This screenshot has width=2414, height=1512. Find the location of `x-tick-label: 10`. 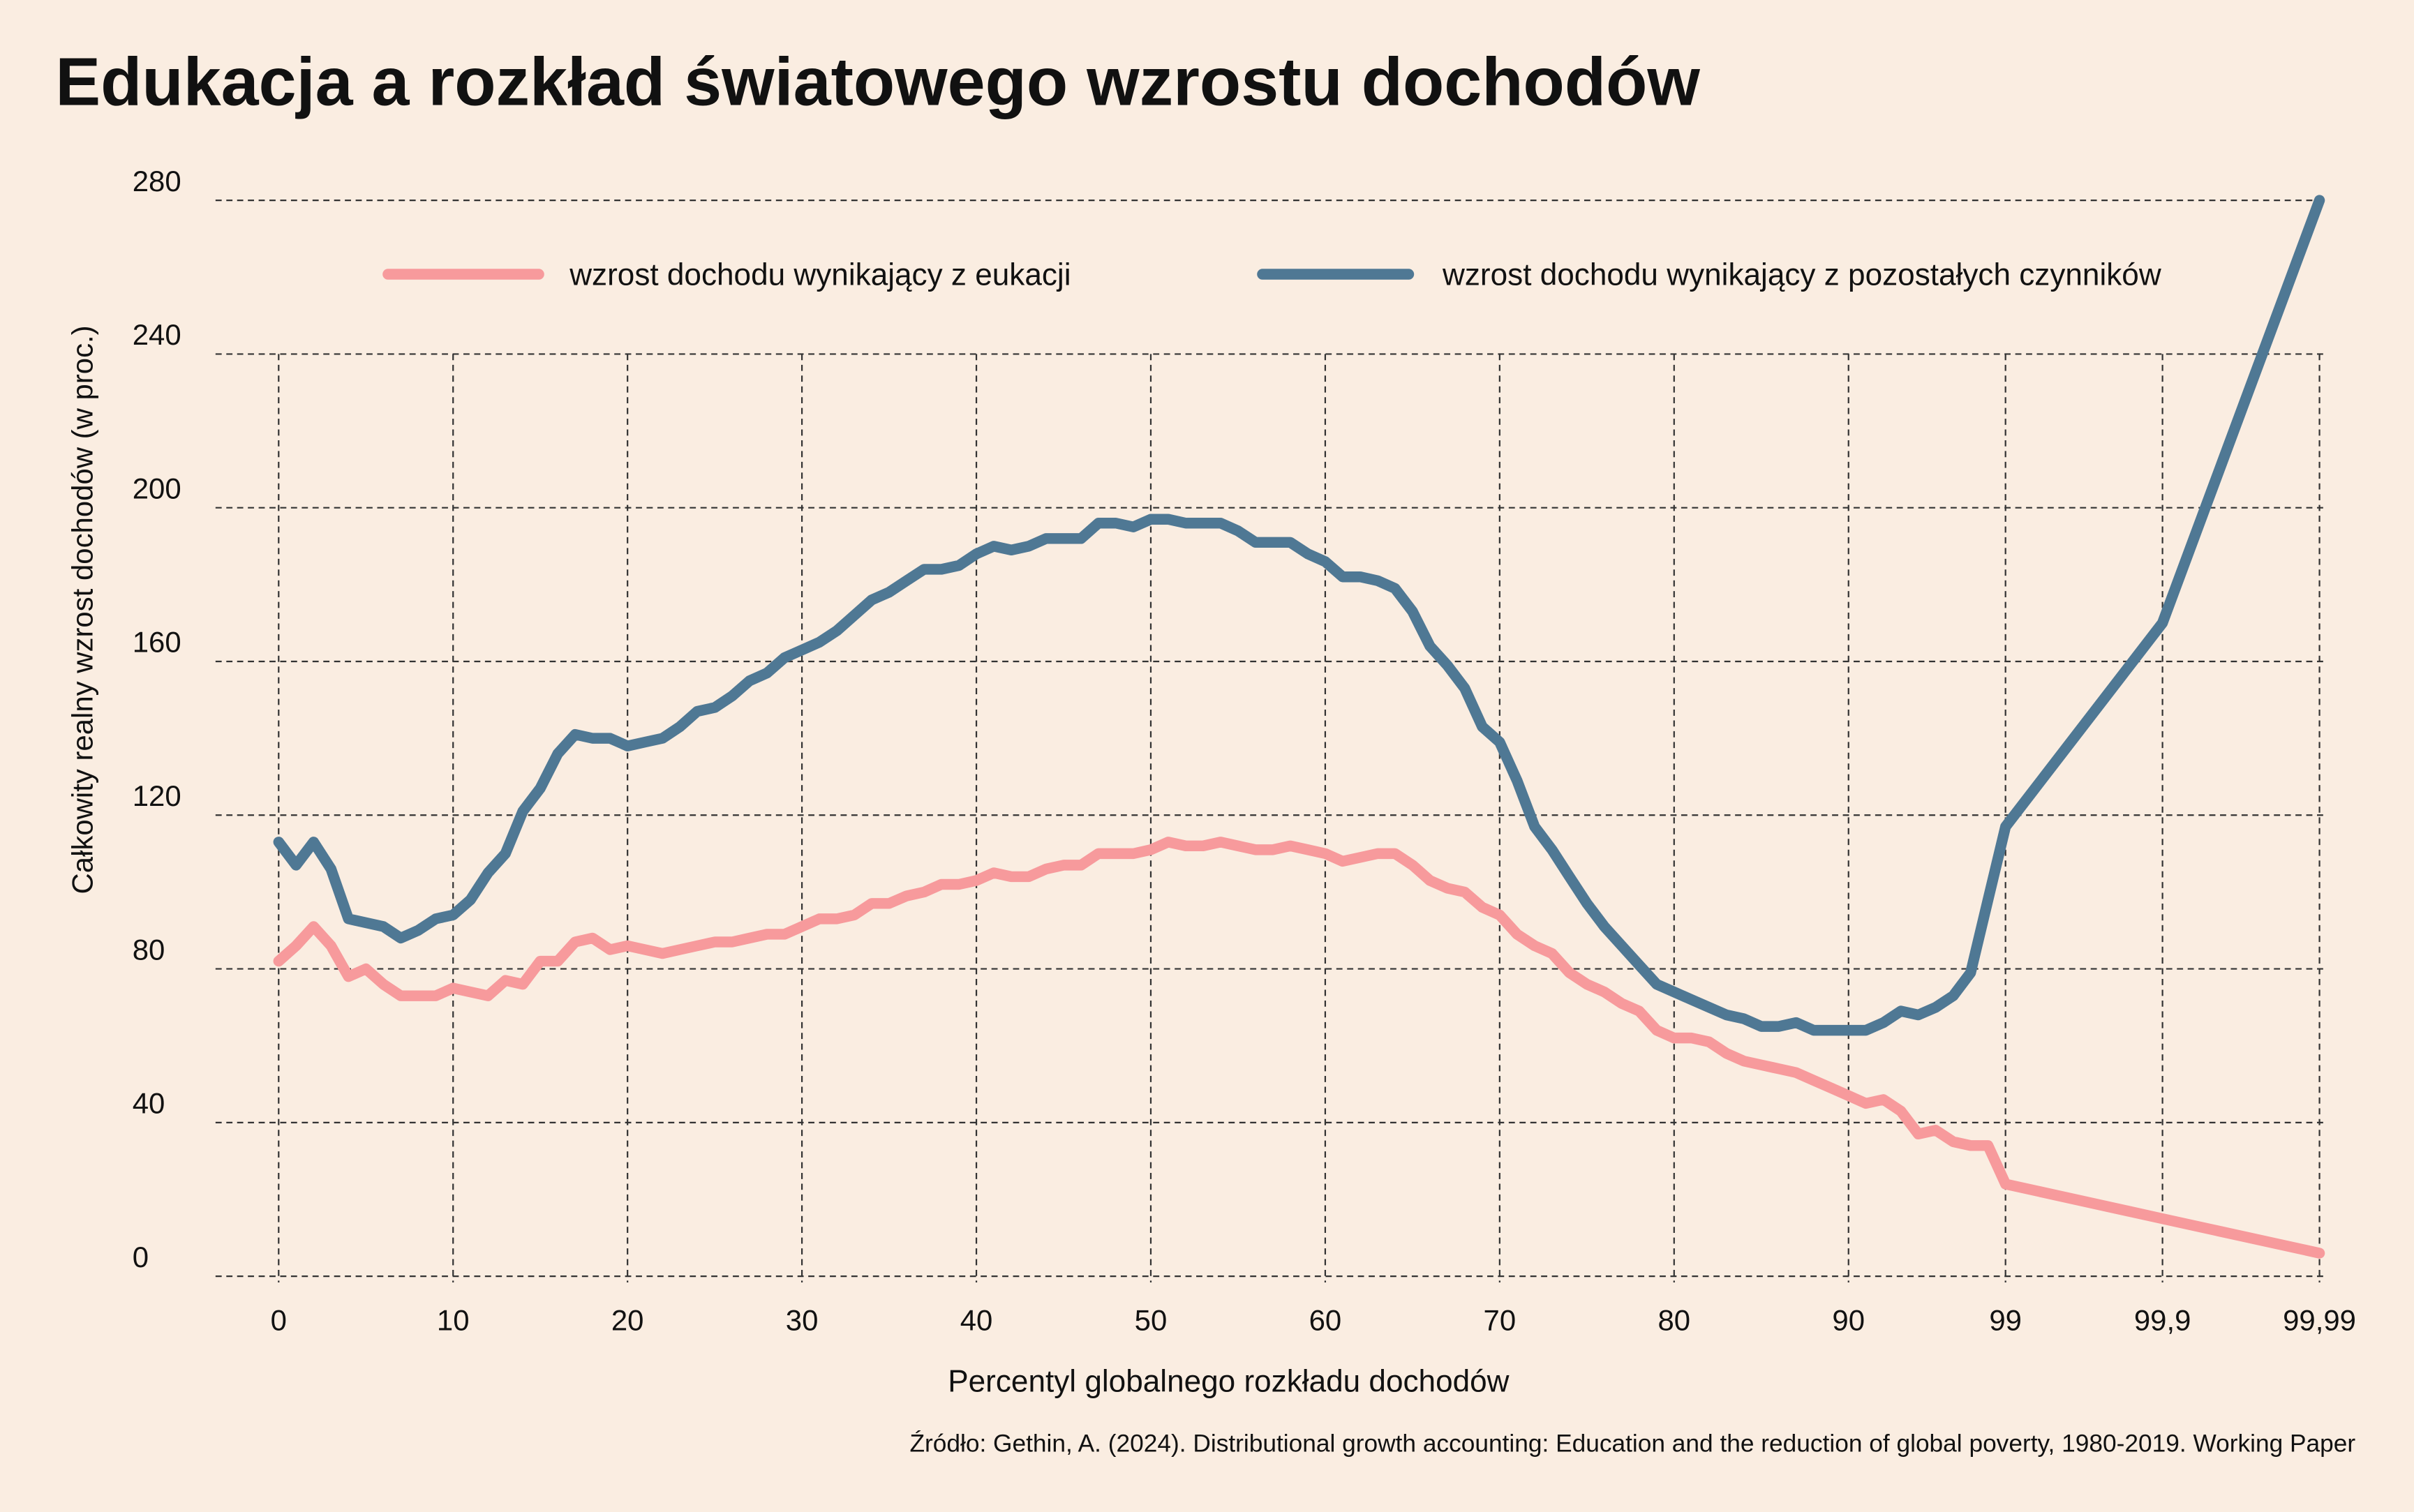

x-tick-label: 10 is located at coordinates (454, 1319).